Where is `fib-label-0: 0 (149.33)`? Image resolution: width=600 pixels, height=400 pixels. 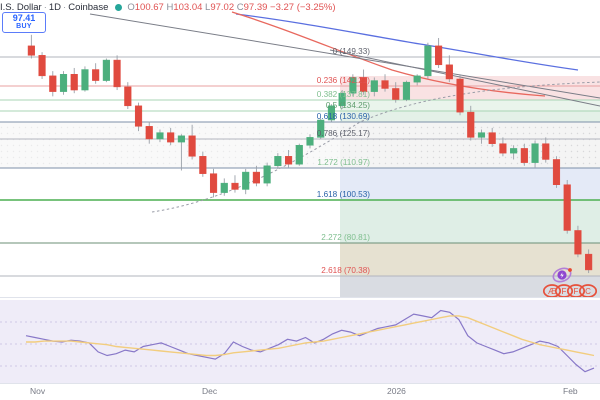 fib-label-0: 0 (149.33) is located at coordinates (352, 51).